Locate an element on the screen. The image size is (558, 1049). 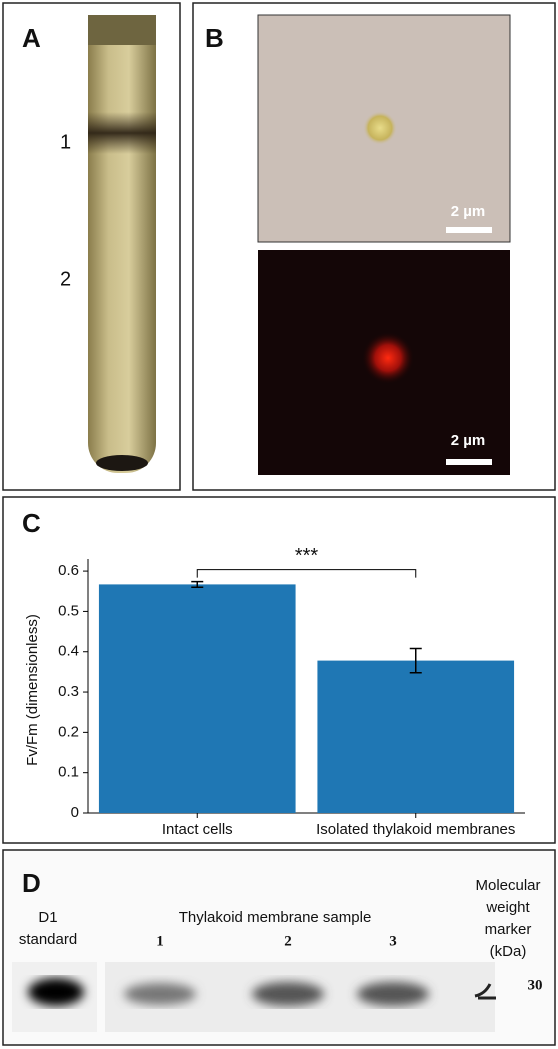
panel-letter: C is located at coordinates (31, 523).